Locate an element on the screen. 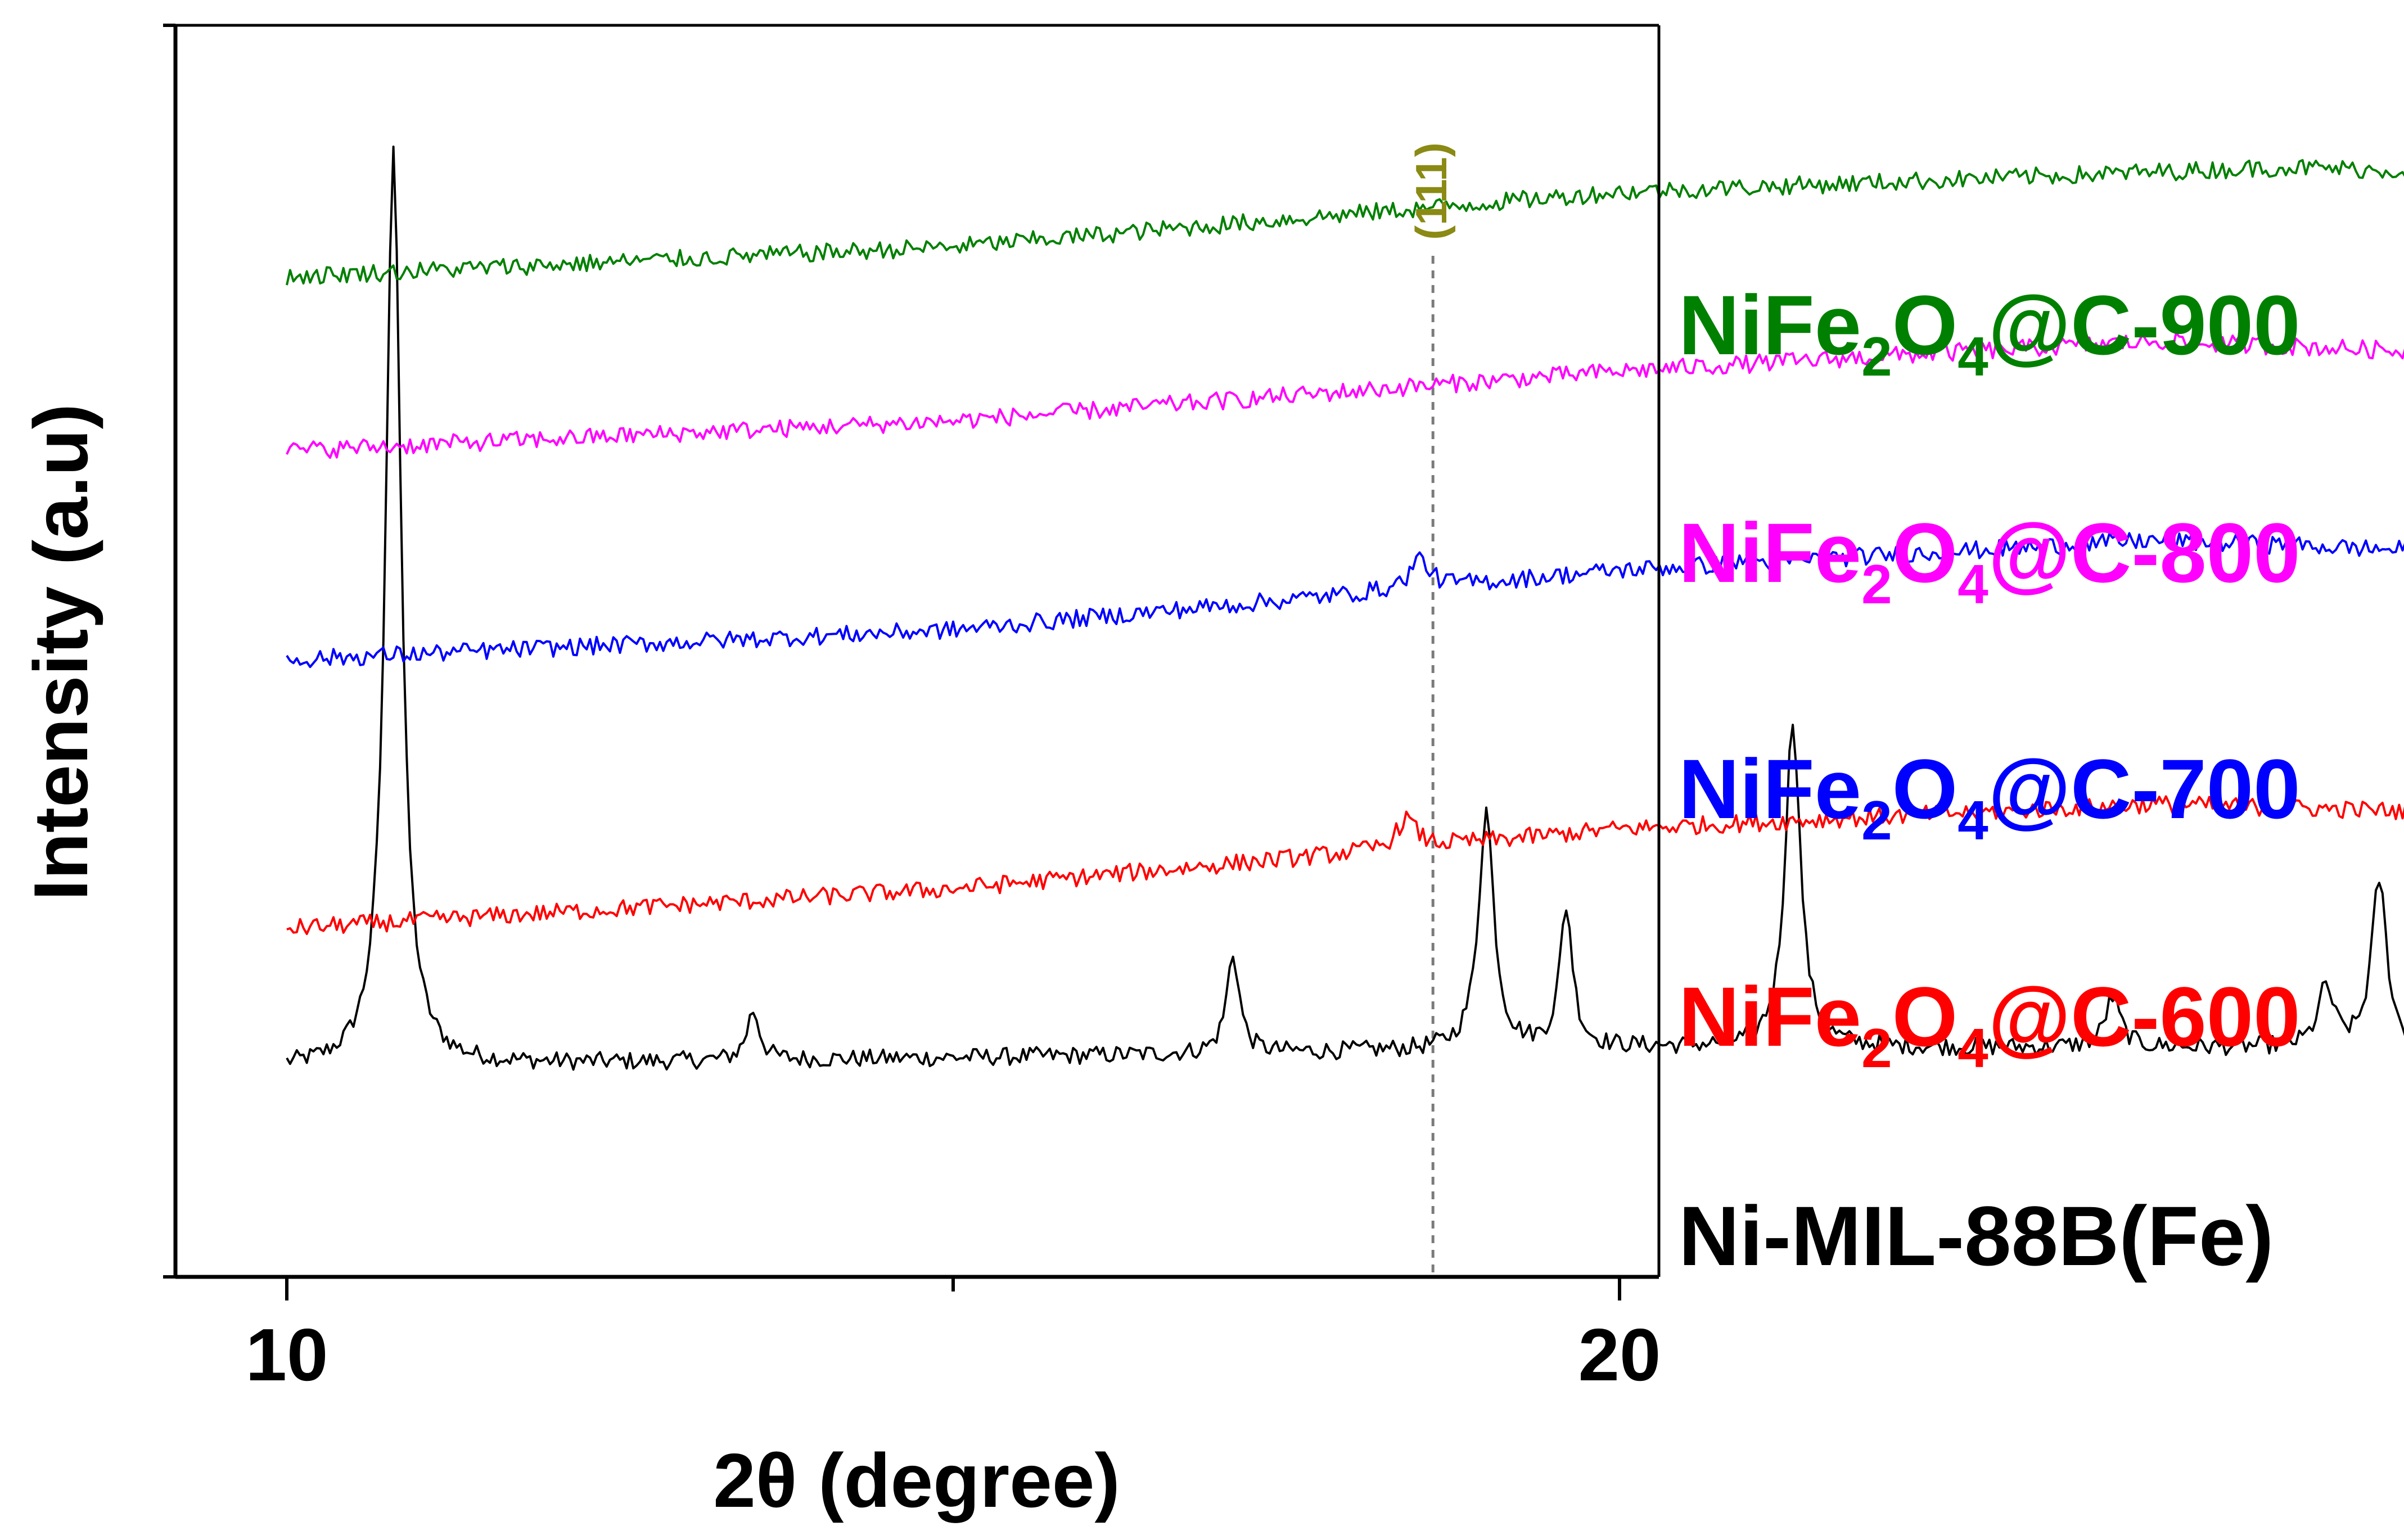  series-label: NiFe2O4@C-600 is located at coordinates (1990, 1024).